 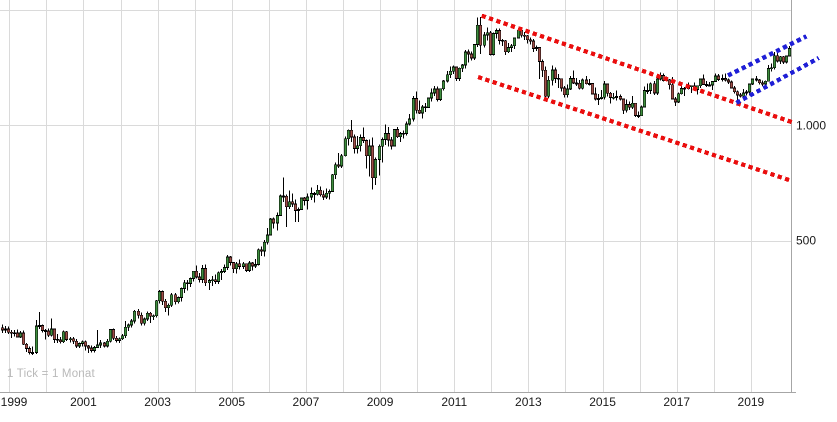 I want to click on x-axis-label: 2001, so click(x=83, y=402).